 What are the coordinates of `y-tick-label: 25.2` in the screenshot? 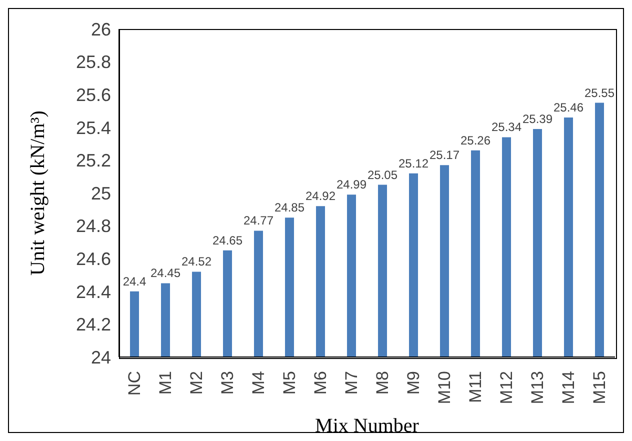 It's located at (93, 160).